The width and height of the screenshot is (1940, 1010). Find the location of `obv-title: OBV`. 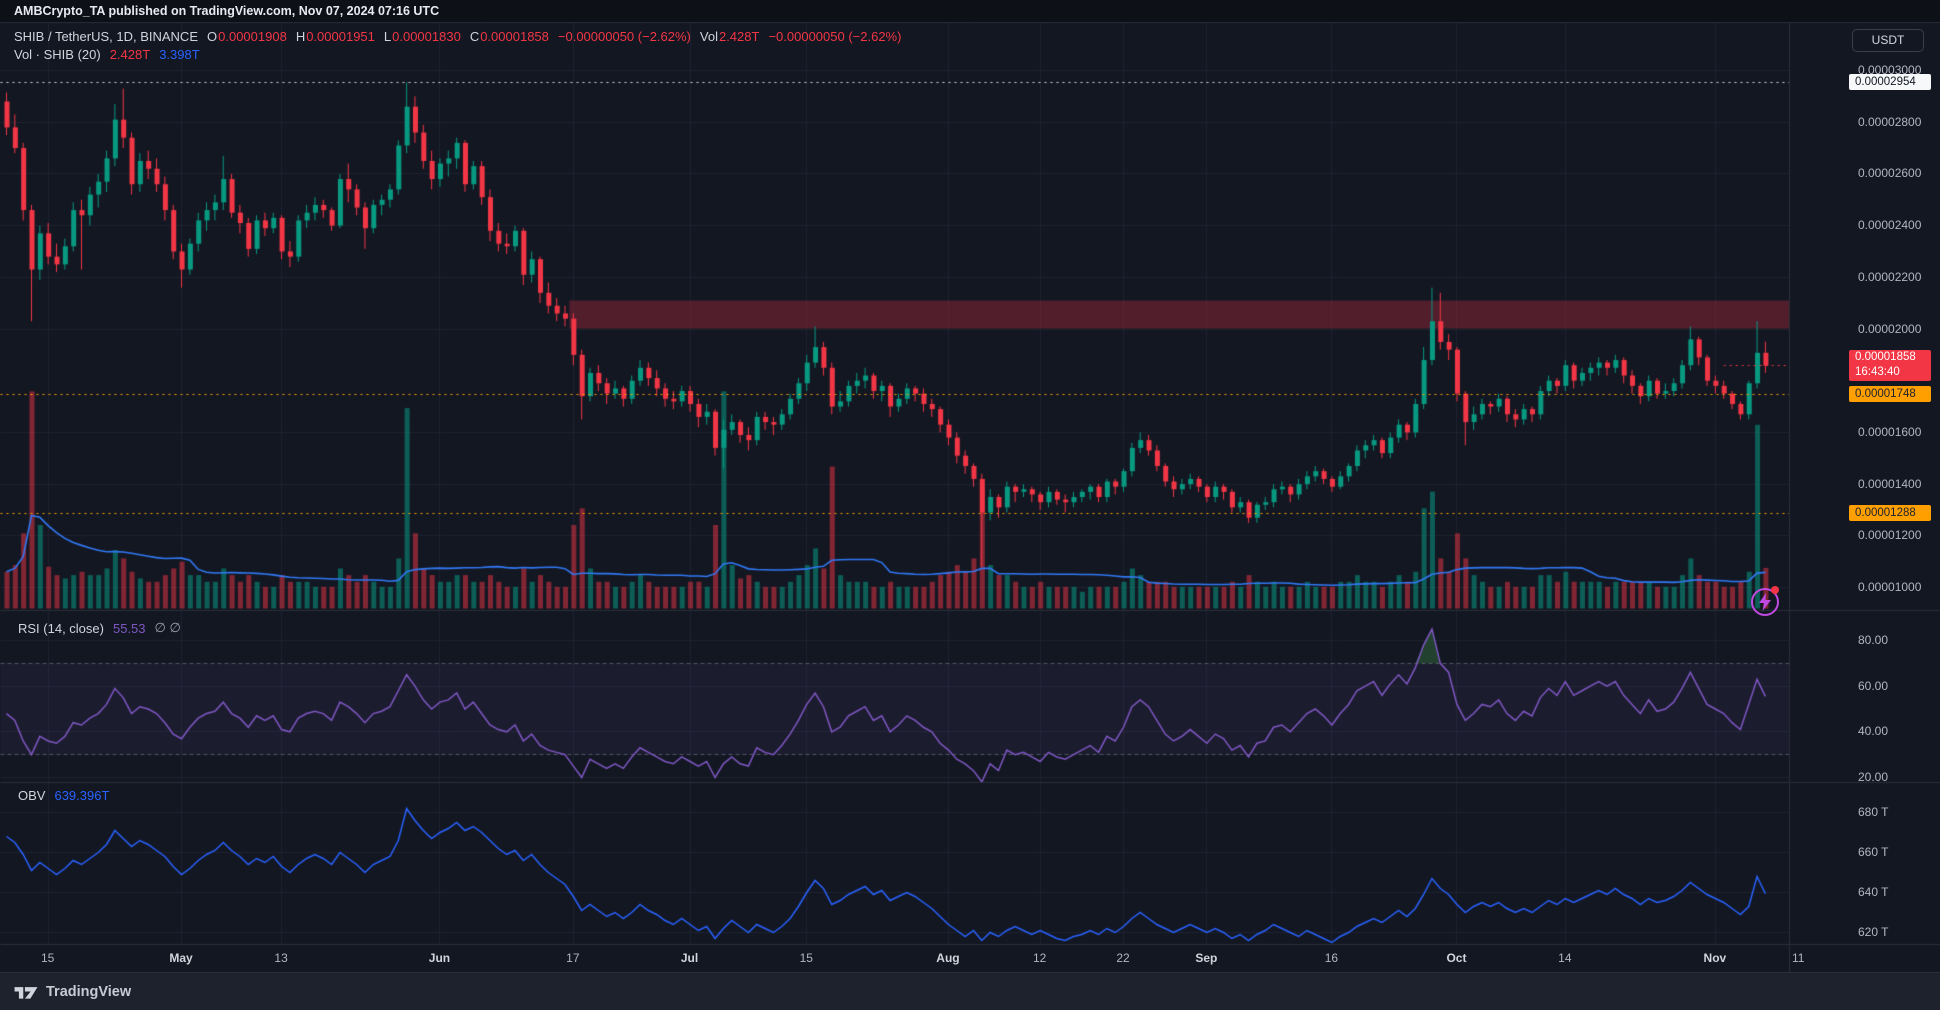

obv-title: OBV is located at coordinates (32, 795).